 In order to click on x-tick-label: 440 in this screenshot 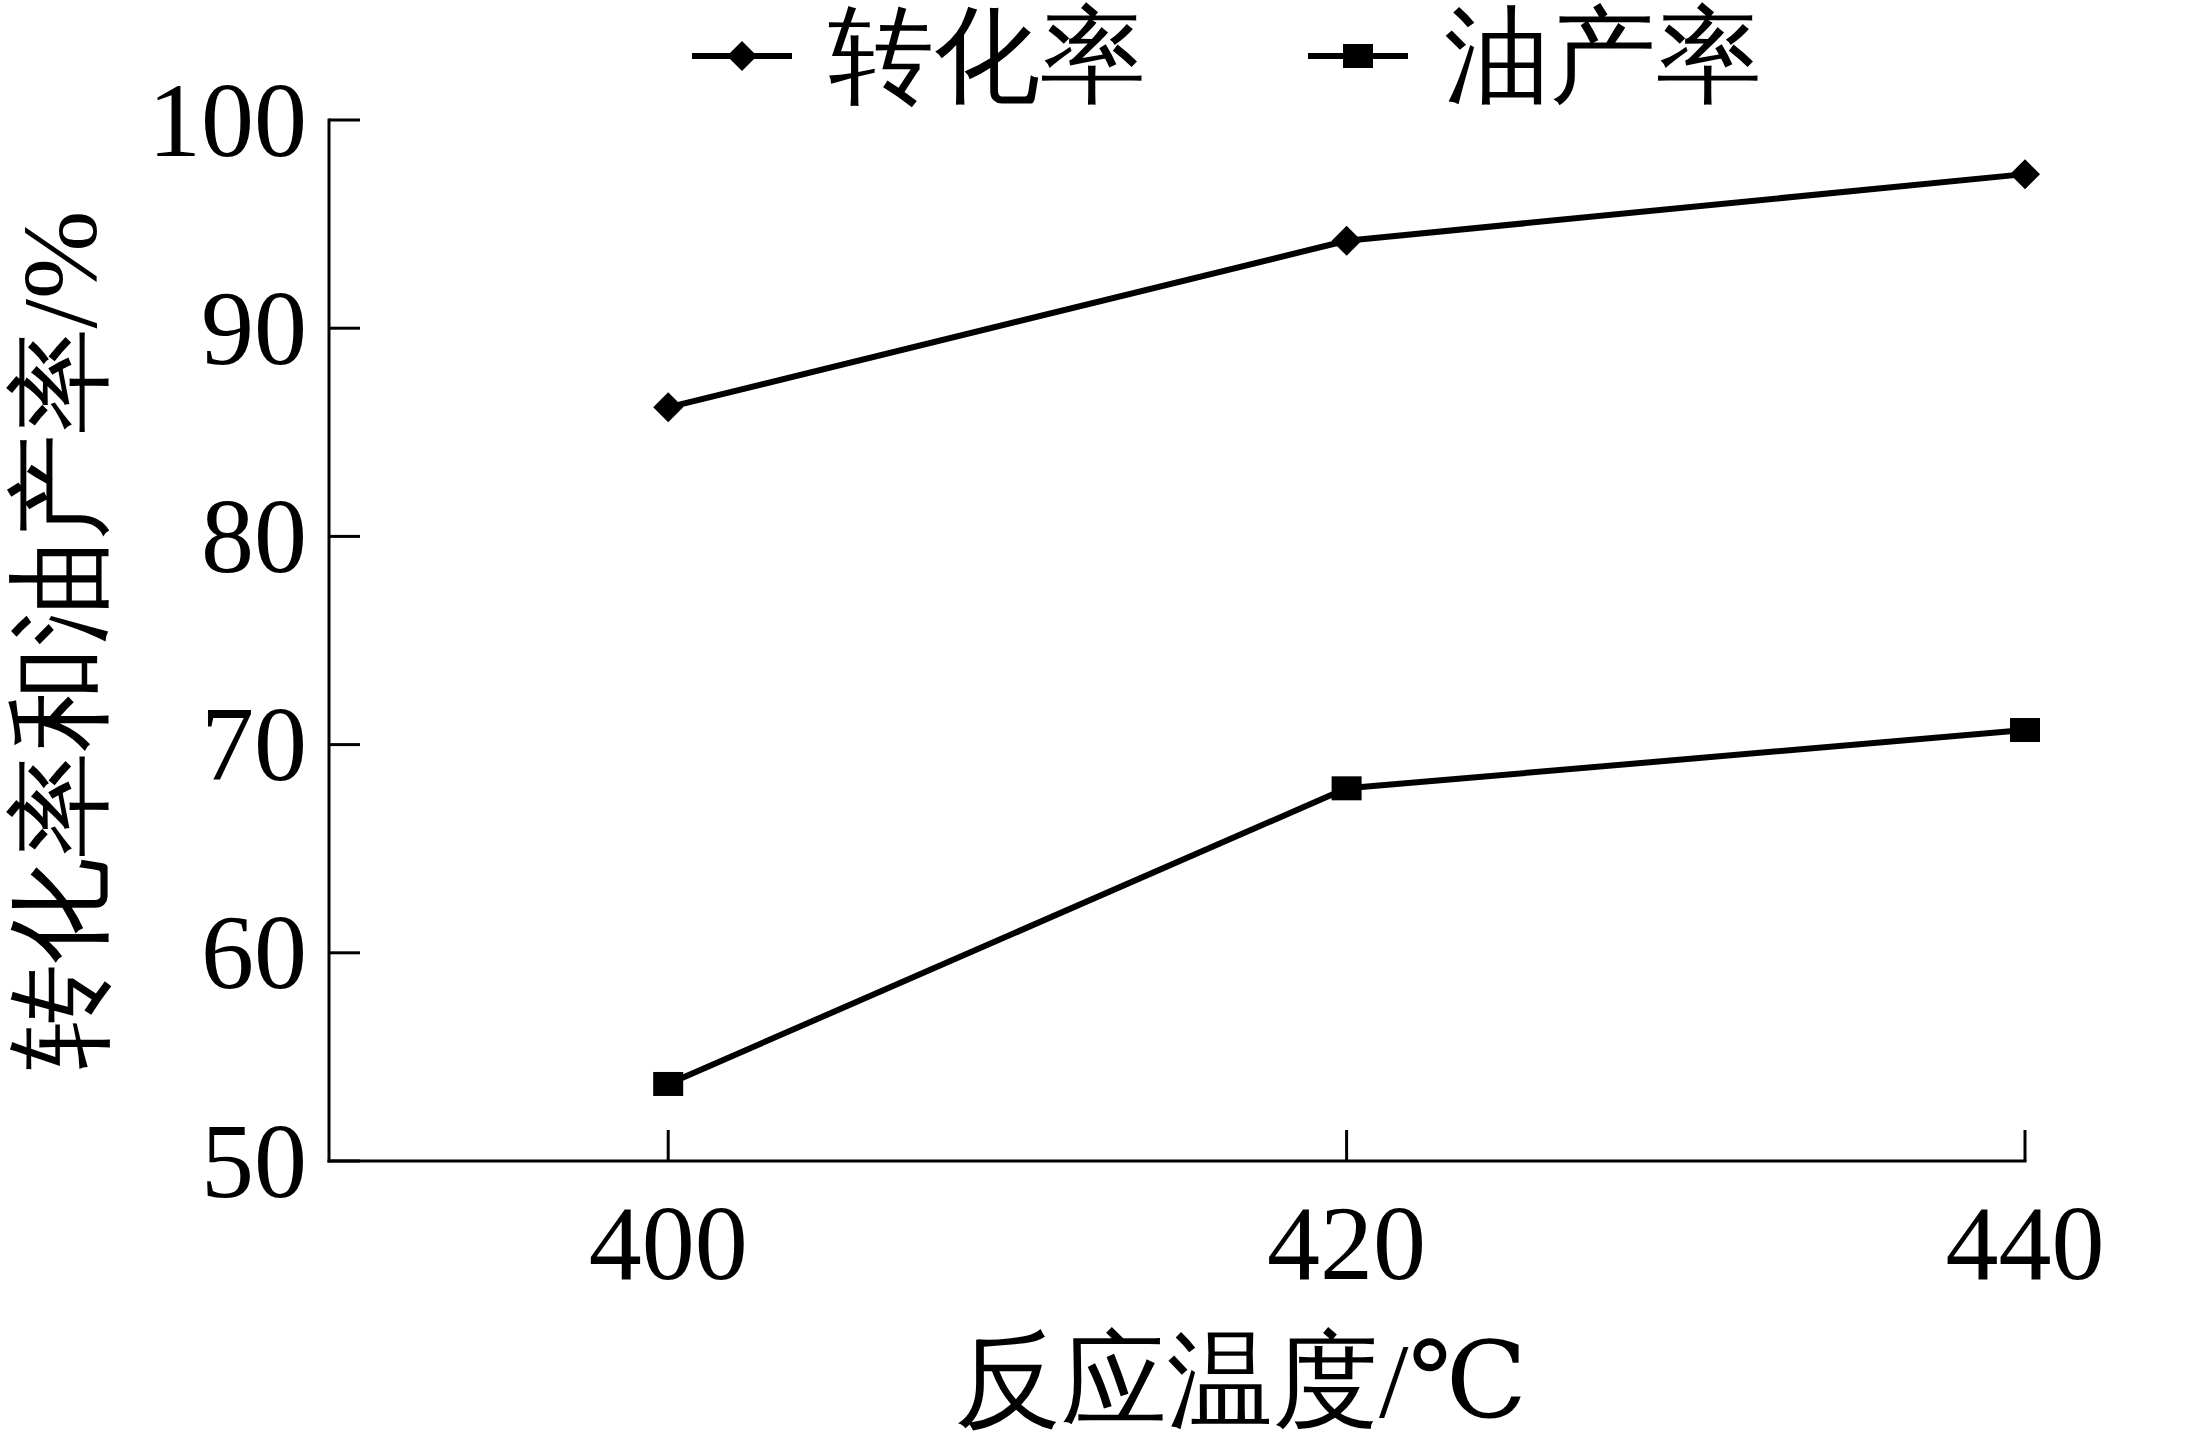, I will do `click(2025, 1243)`.